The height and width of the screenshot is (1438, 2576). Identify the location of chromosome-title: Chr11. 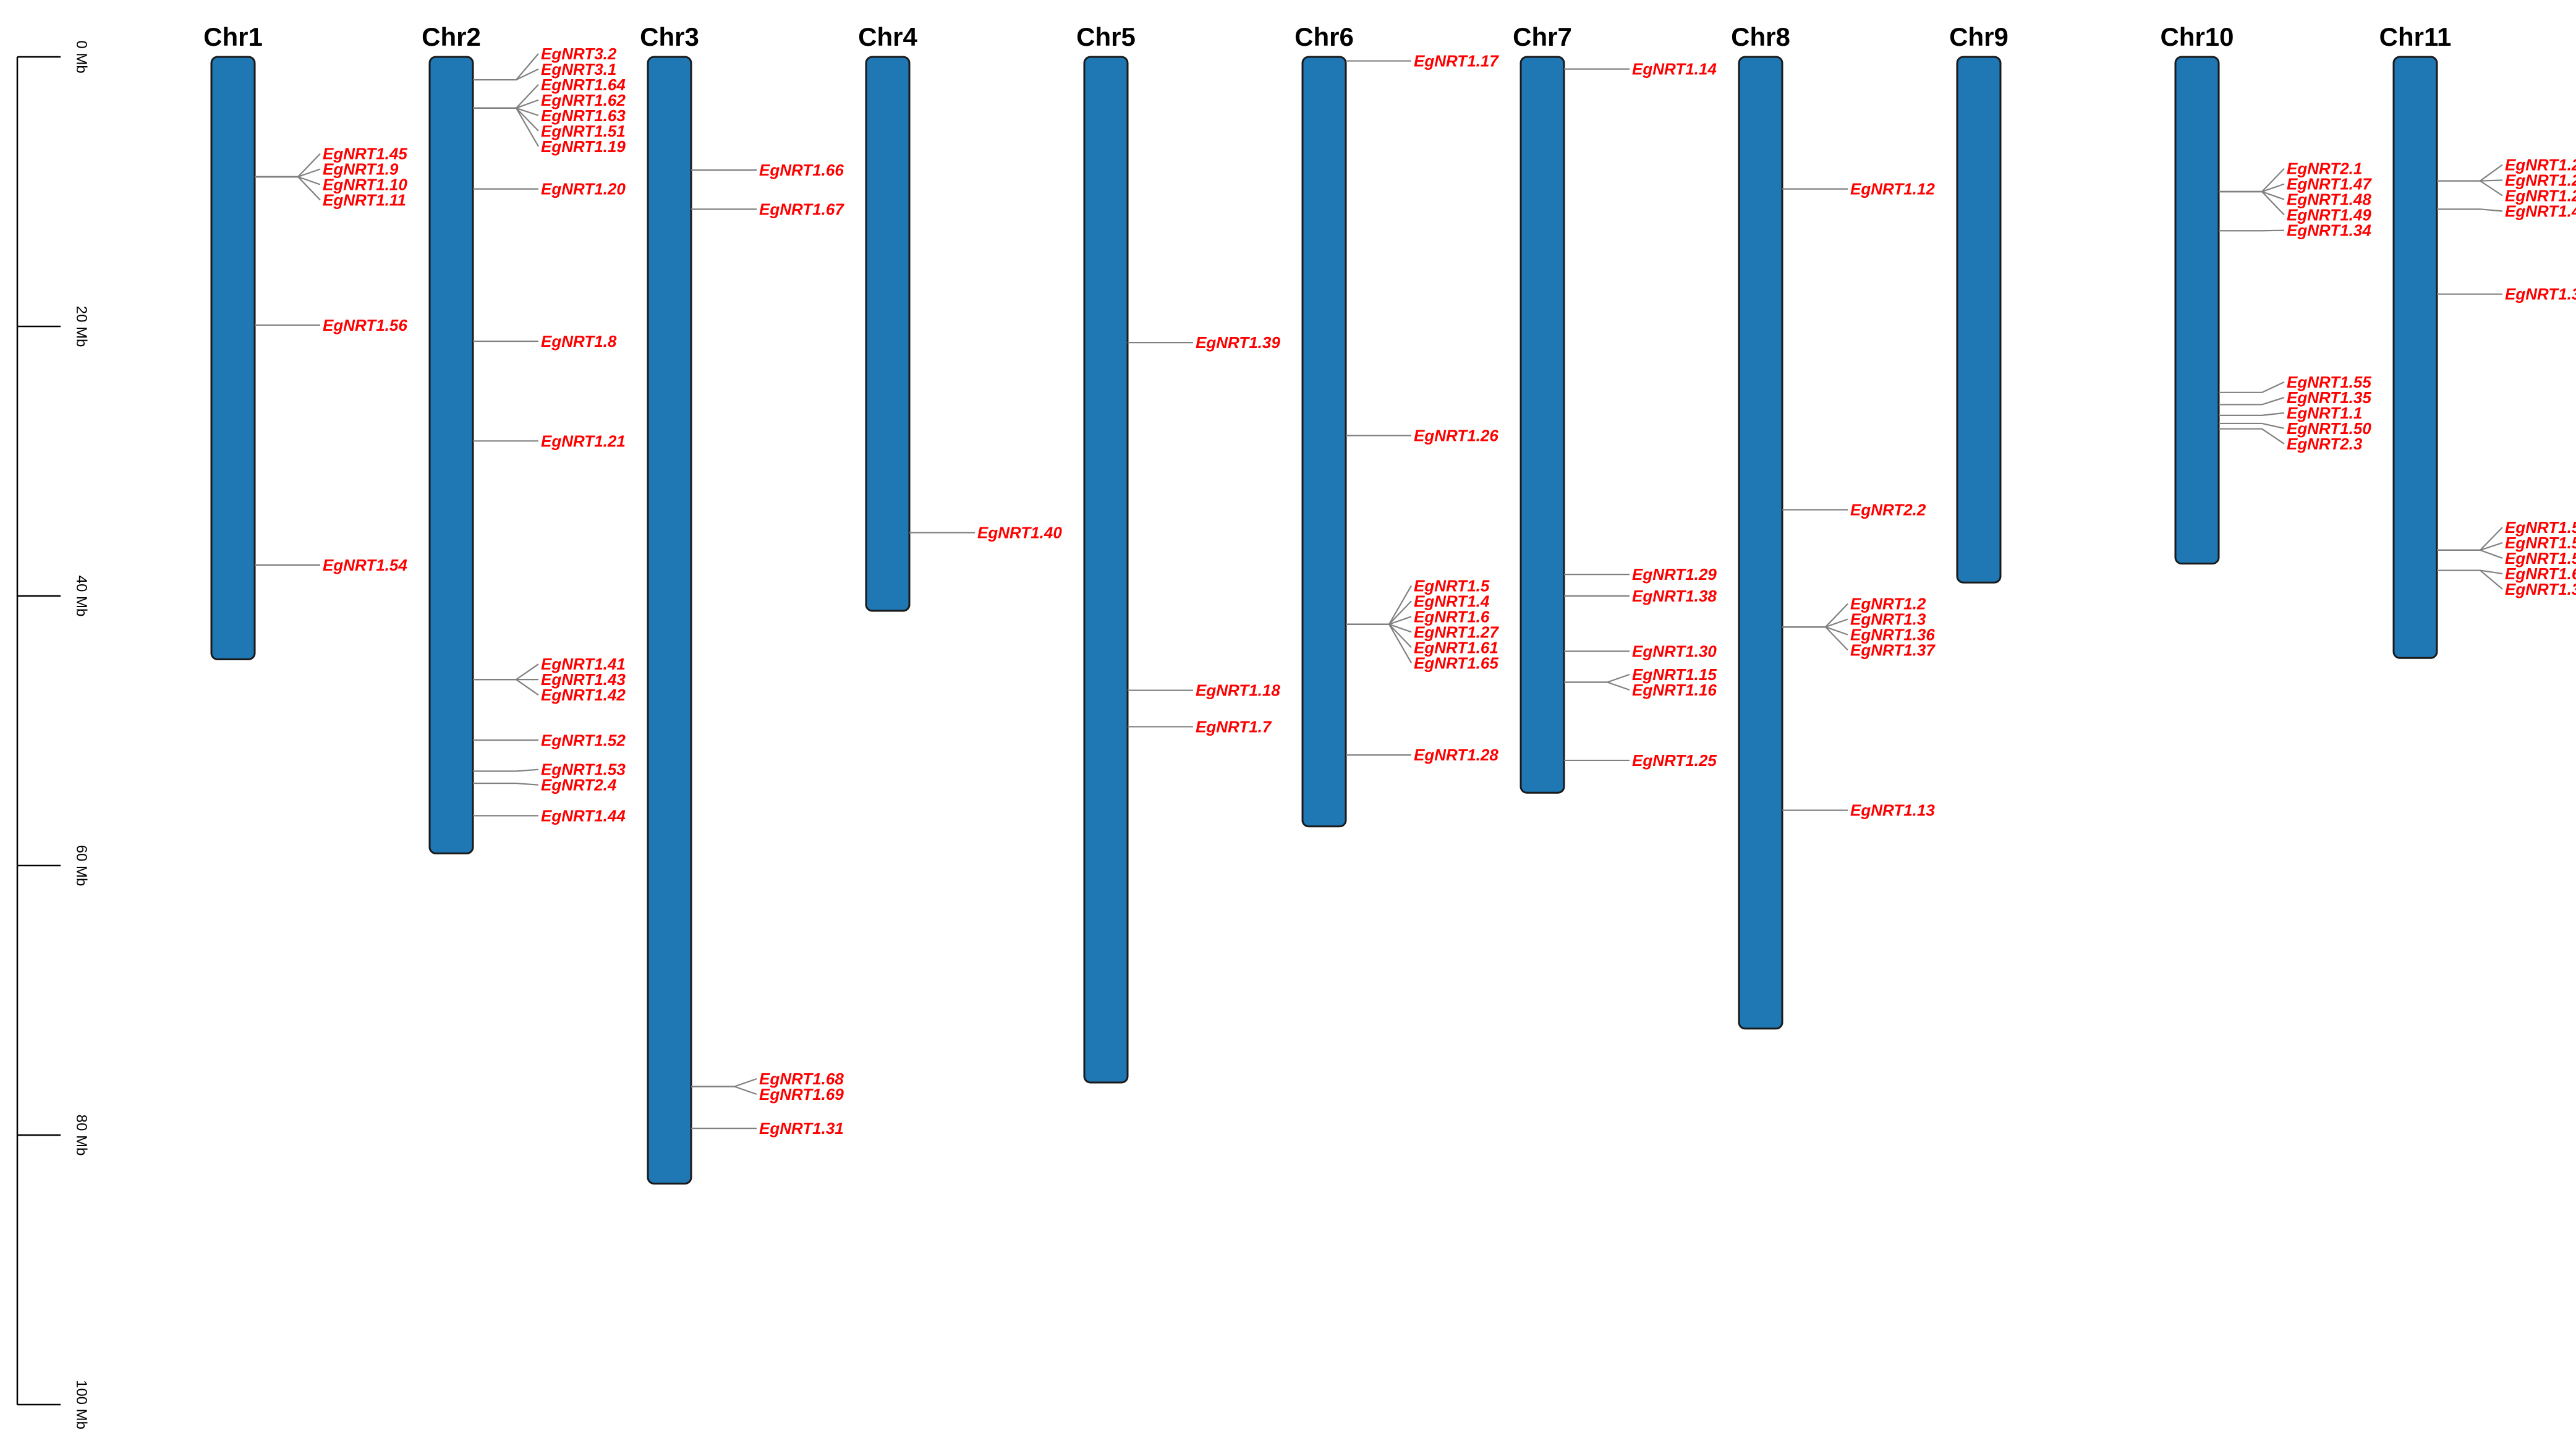
(2415, 36).